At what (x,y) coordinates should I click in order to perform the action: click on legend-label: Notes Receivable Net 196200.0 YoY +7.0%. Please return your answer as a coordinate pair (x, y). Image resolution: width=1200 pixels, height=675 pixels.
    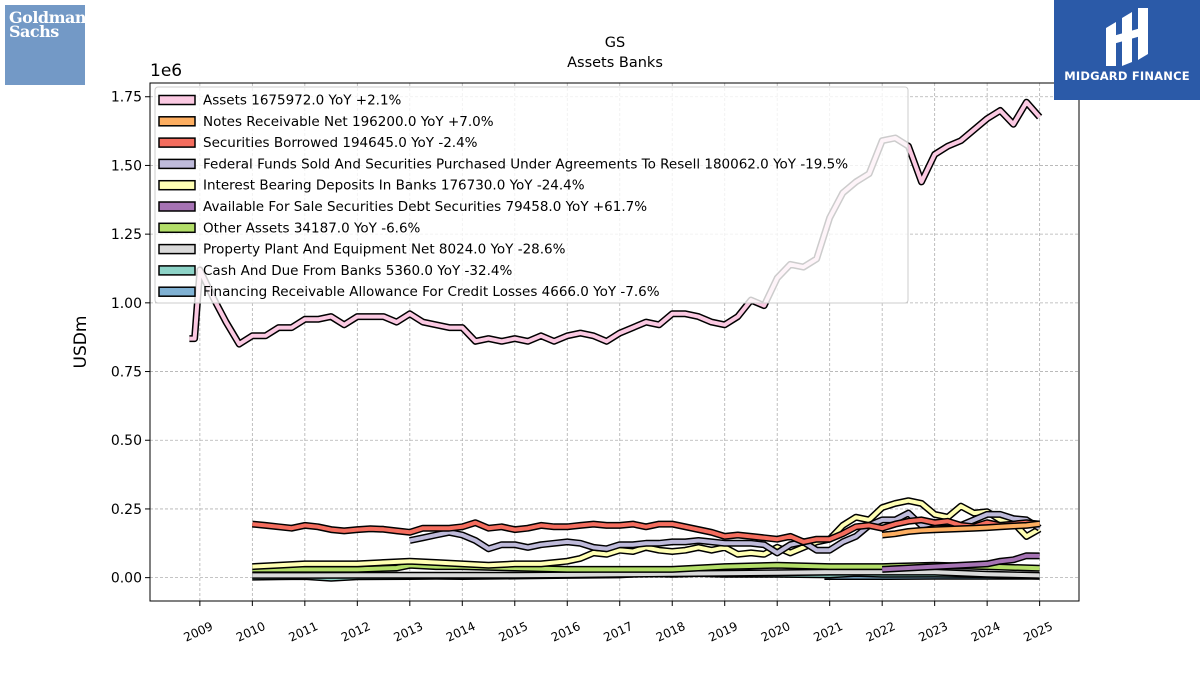
    Looking at the image, I should click on (348, 122).